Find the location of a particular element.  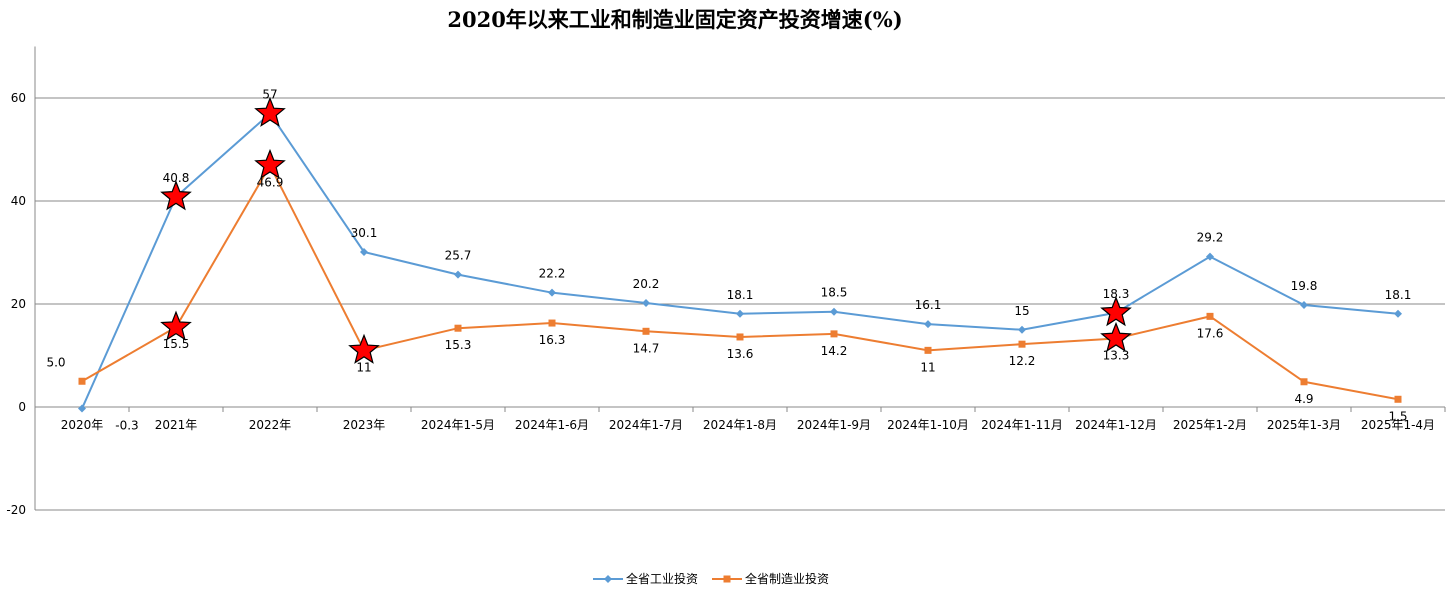

data-label: 15.5 is located at coordinates (176, 344).